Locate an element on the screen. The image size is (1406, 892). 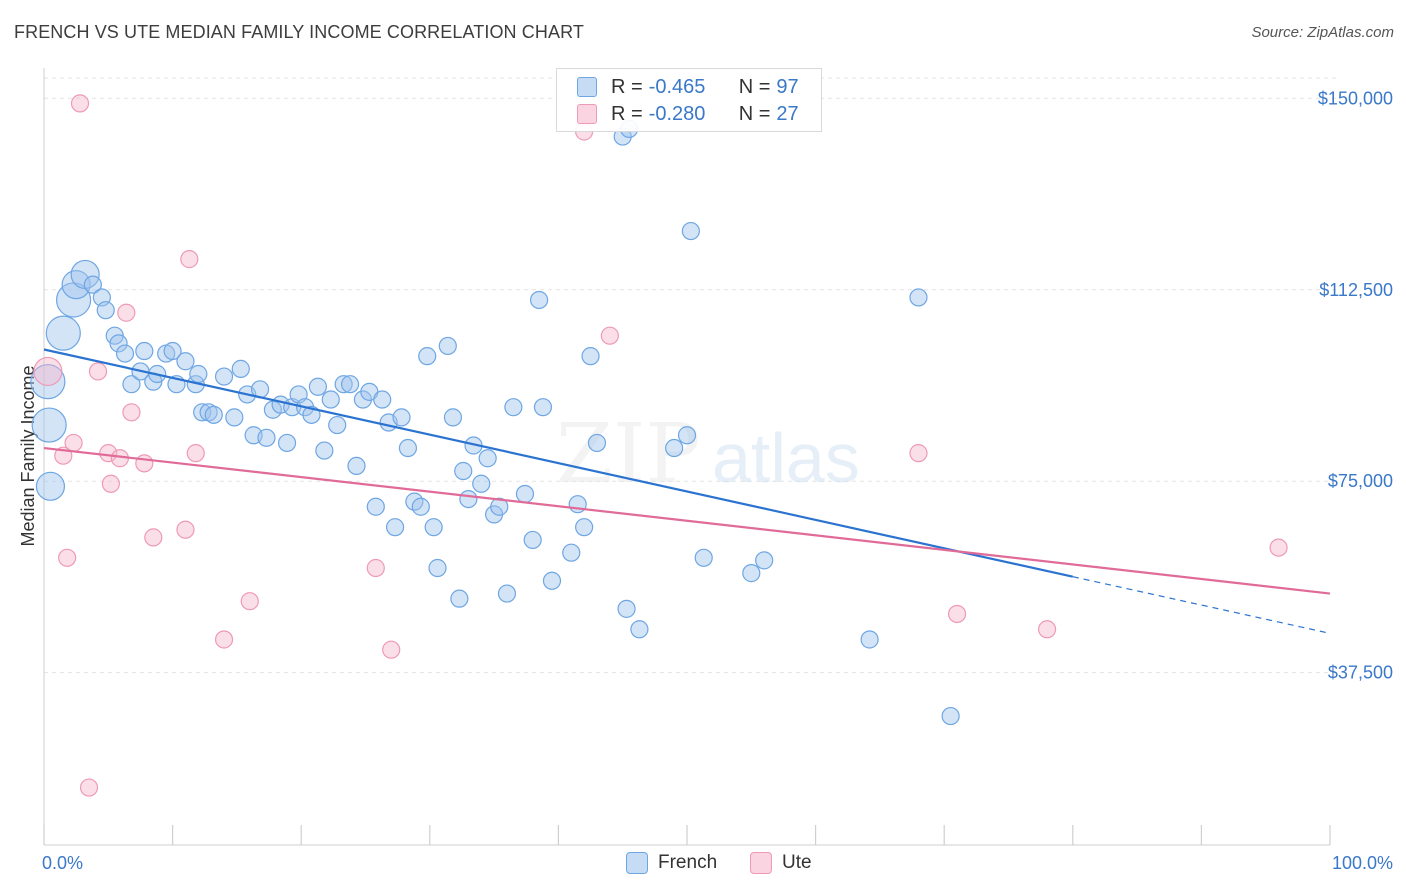
legend-r-value: -0.465 is located at coordinates (677, 86).